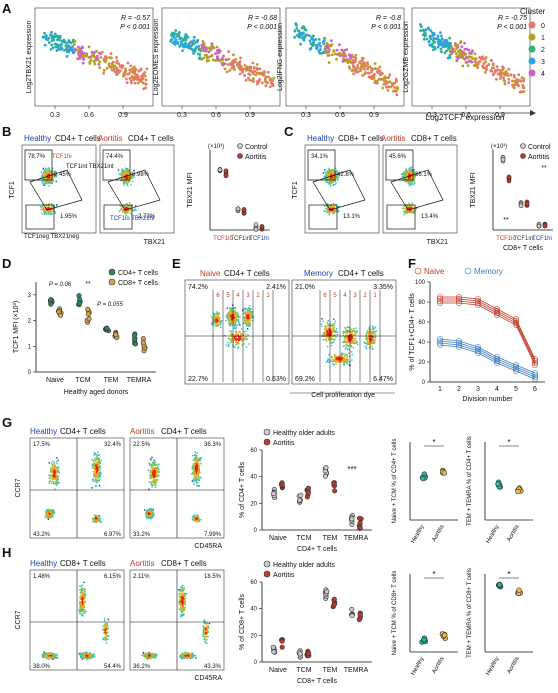 The height and width of the screenshot is (693, 558). I want to click on gate, so click(401, 217).